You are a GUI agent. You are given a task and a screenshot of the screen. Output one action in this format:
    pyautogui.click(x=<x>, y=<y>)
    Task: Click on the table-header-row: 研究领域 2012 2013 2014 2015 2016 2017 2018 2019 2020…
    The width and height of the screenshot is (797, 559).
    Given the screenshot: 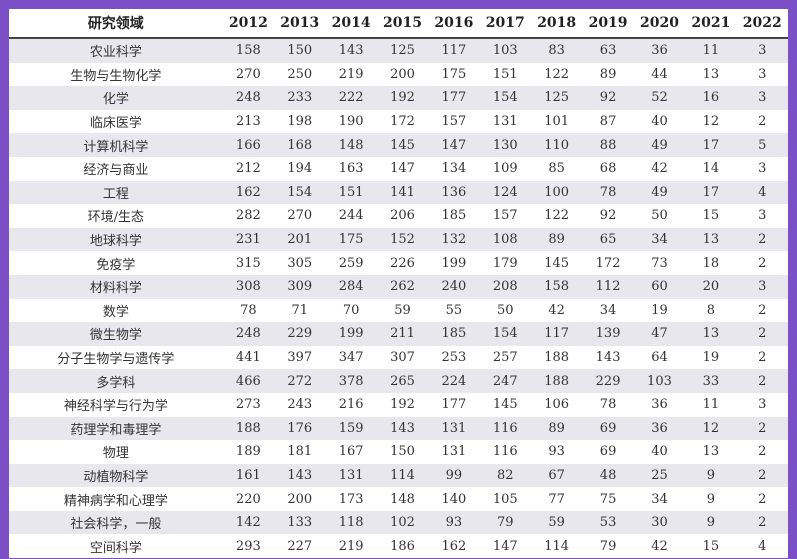 What is the action you would take?
    pyautogui.click(x=398, y=24)
    